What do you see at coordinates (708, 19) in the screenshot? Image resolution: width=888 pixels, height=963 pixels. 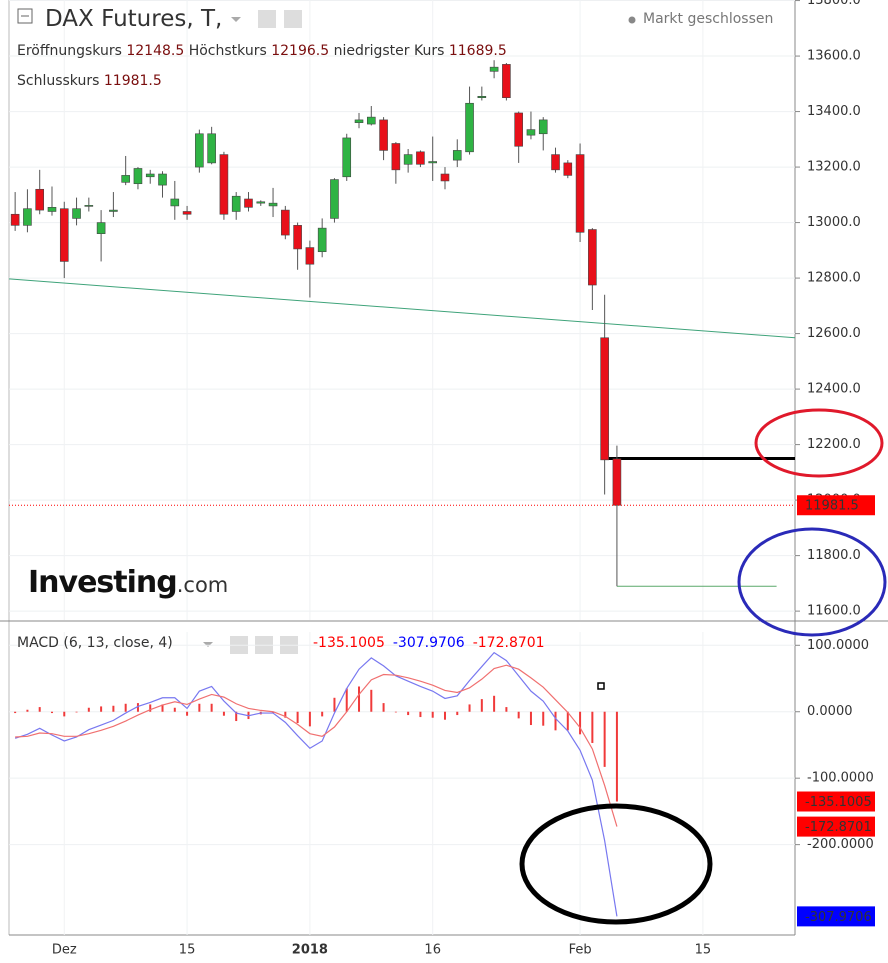 I see `market-status: Markt geschlossen` at bounding box center [708, 19].